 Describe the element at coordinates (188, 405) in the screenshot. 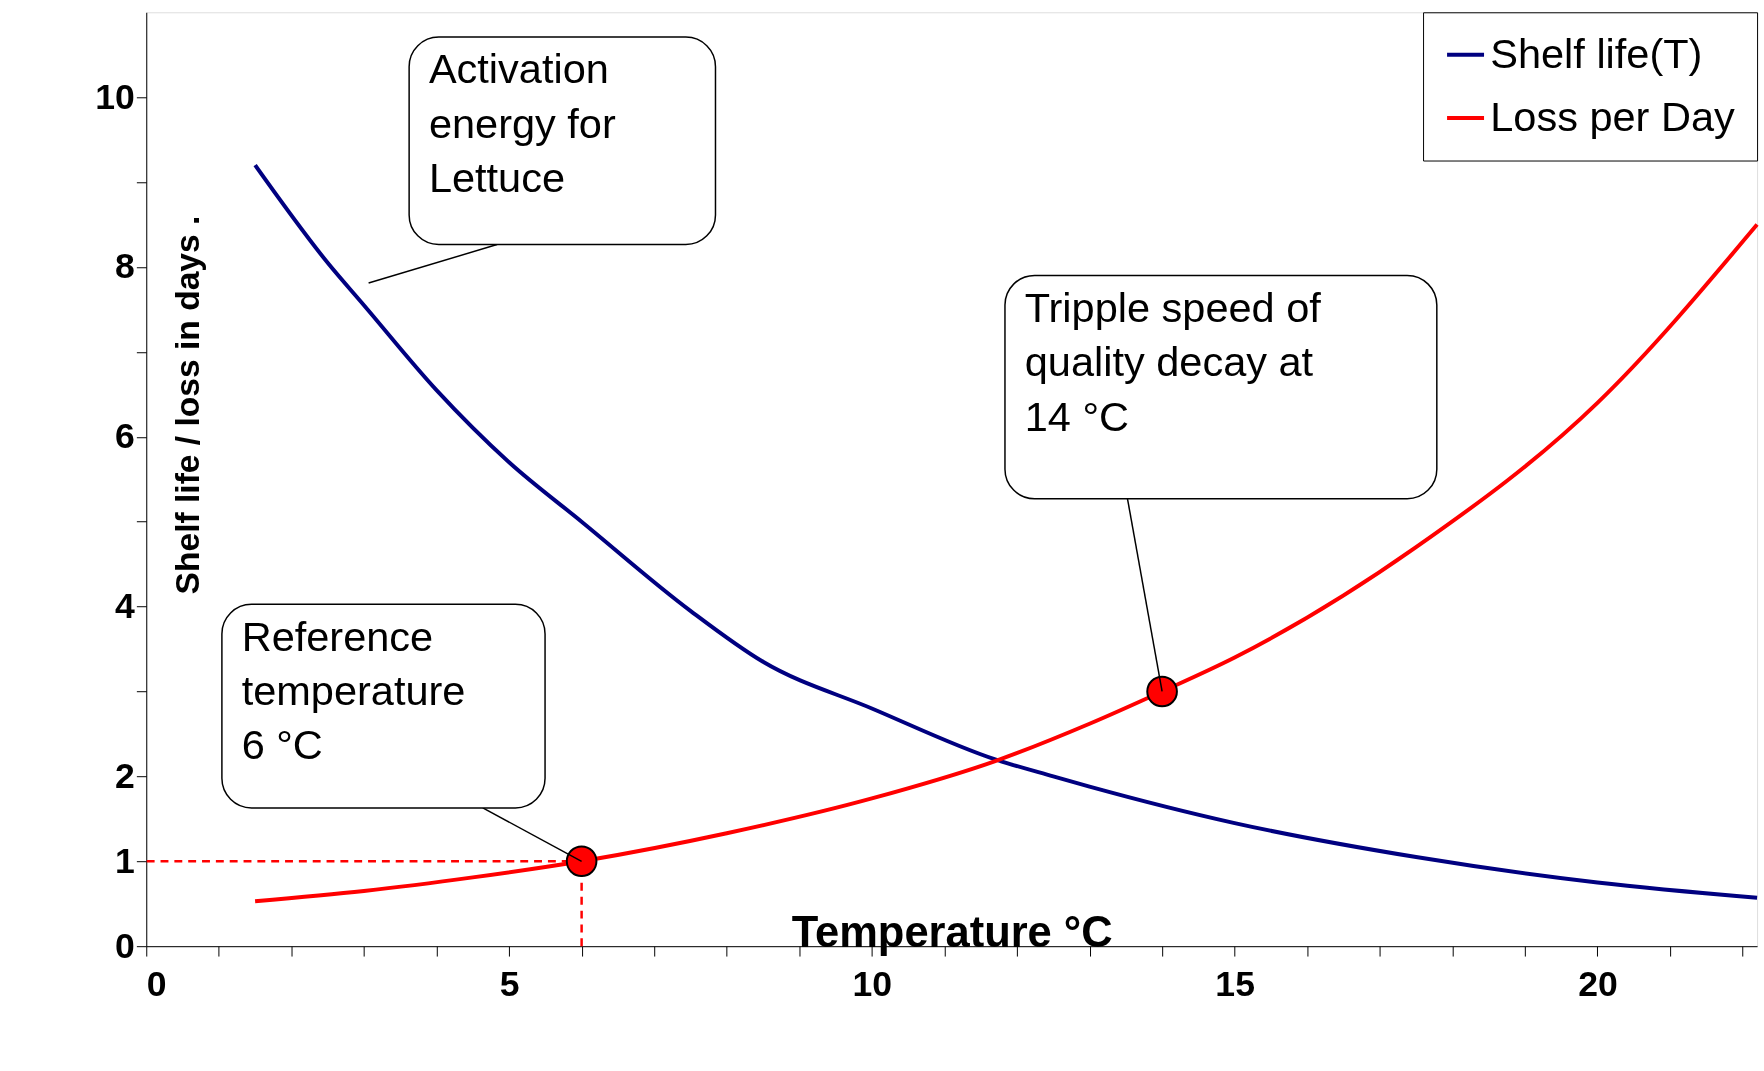

I see `y-axis-title: Shelf life / loss in days .` at that location.